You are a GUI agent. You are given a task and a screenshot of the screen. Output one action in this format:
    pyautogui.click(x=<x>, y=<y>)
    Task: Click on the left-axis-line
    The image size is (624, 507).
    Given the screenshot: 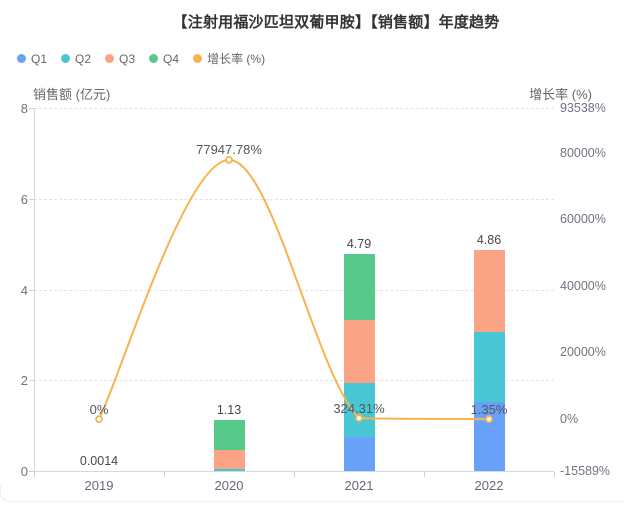 What is the action you would take?
    pyautogui.click(x=34, y=289)
    